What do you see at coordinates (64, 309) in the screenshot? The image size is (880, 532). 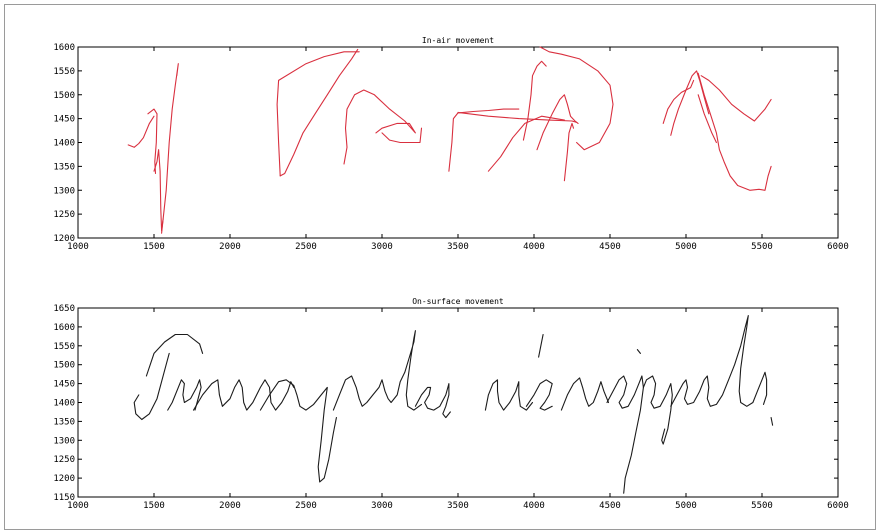 I see `y-tick-label: 1650` at bounding box center [64, 309].